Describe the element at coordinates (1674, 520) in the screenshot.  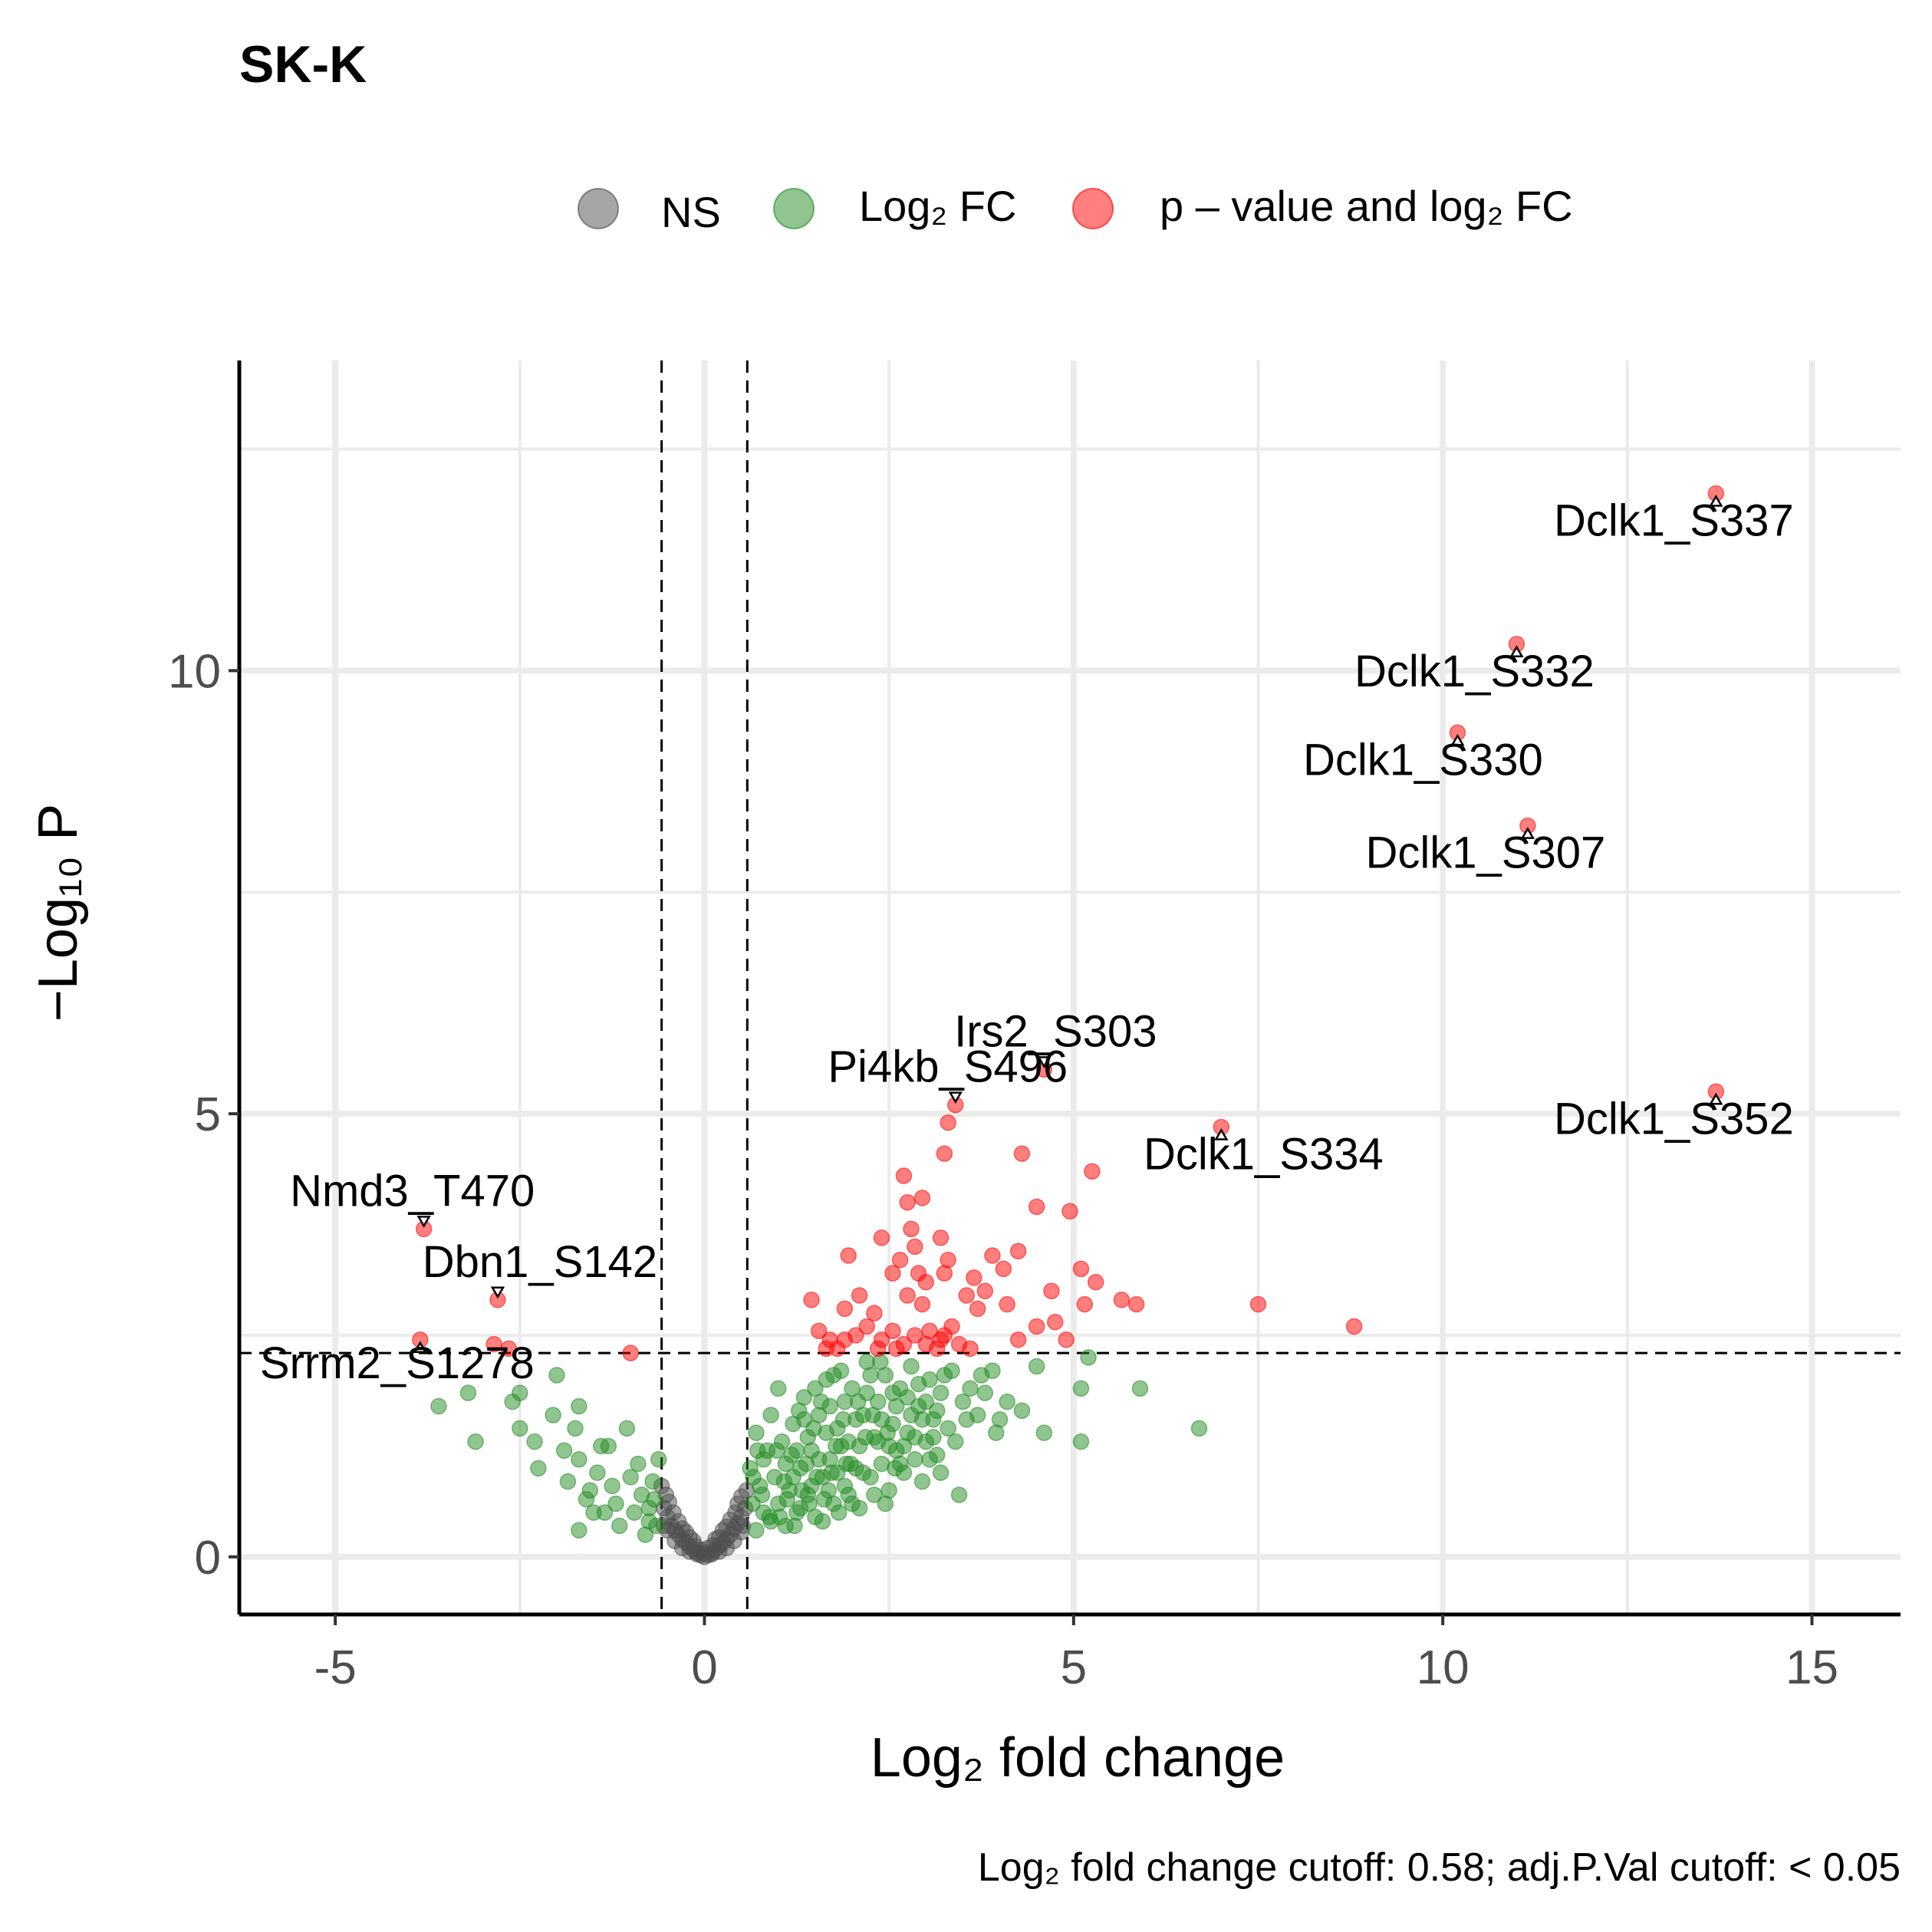
I see `point-label: Dclk1_S337` at that location.